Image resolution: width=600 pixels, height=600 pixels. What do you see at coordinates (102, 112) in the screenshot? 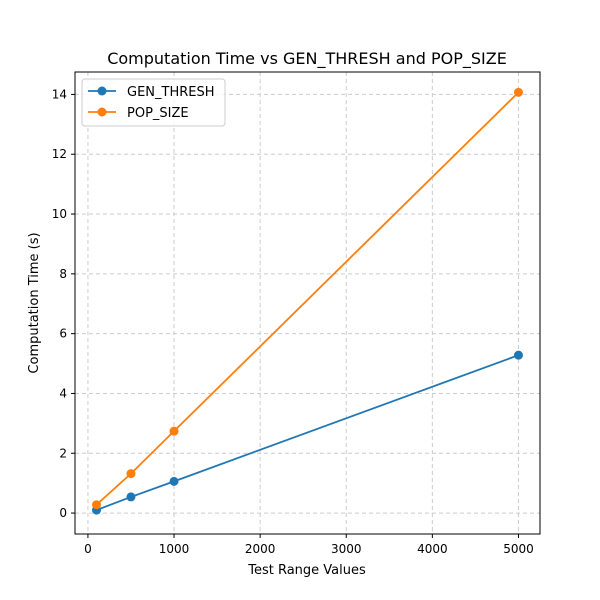
I see `legend-marker-pop-size` at bounding box center [102, 112].